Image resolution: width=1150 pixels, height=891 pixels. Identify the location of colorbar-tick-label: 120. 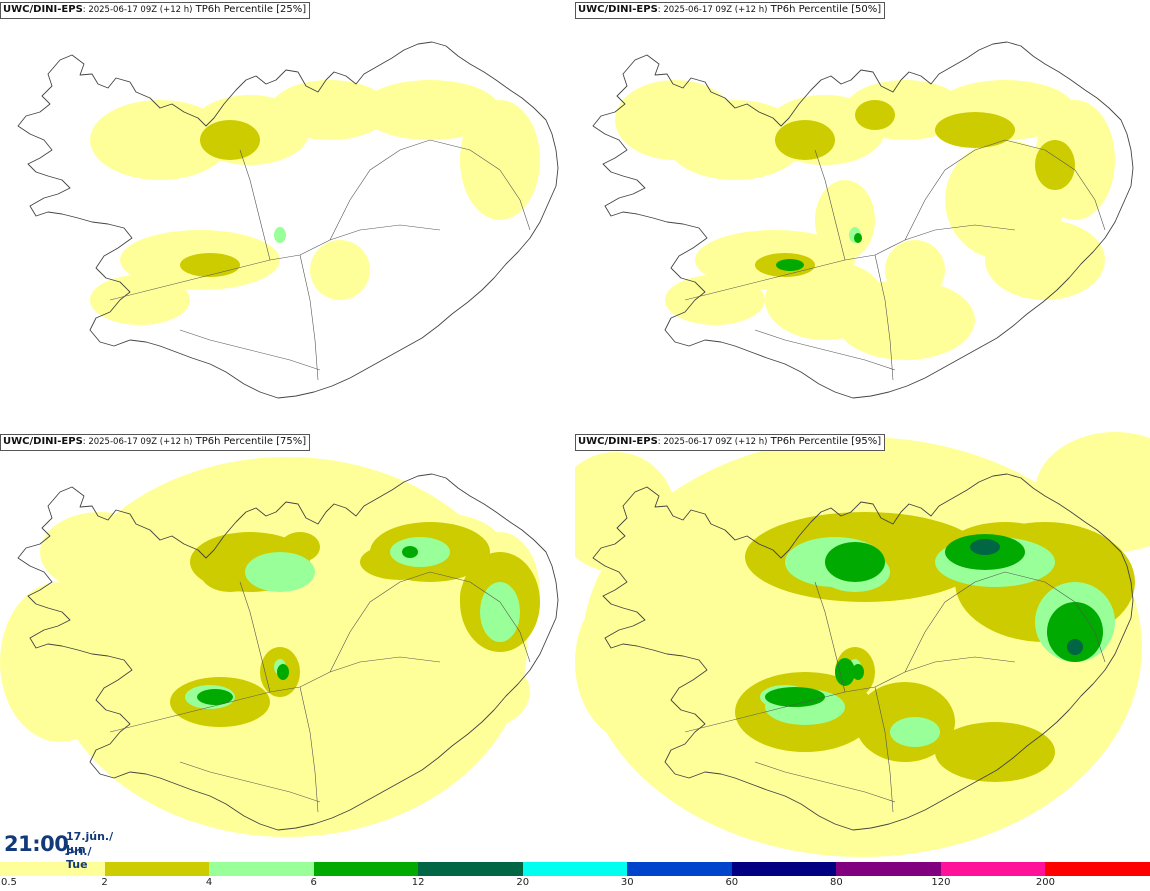
(941, 882).